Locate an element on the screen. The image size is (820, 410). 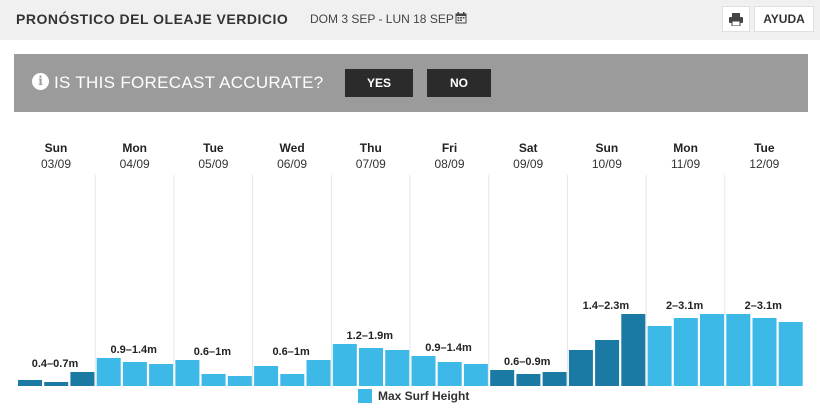
day-header: Sun 03/09 is located at coordinates (56, 156).